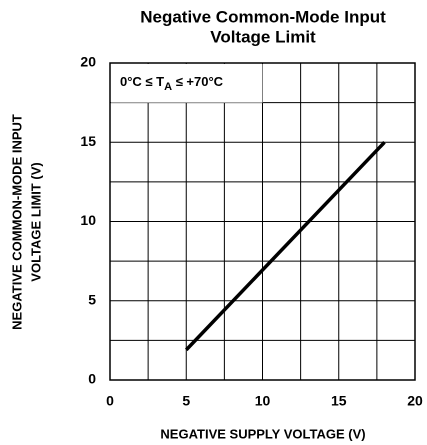  What do you see at coordinates (88, 141) in the screenshot?
I see `y-tick-label: 15` at bounding box center [88, 141].